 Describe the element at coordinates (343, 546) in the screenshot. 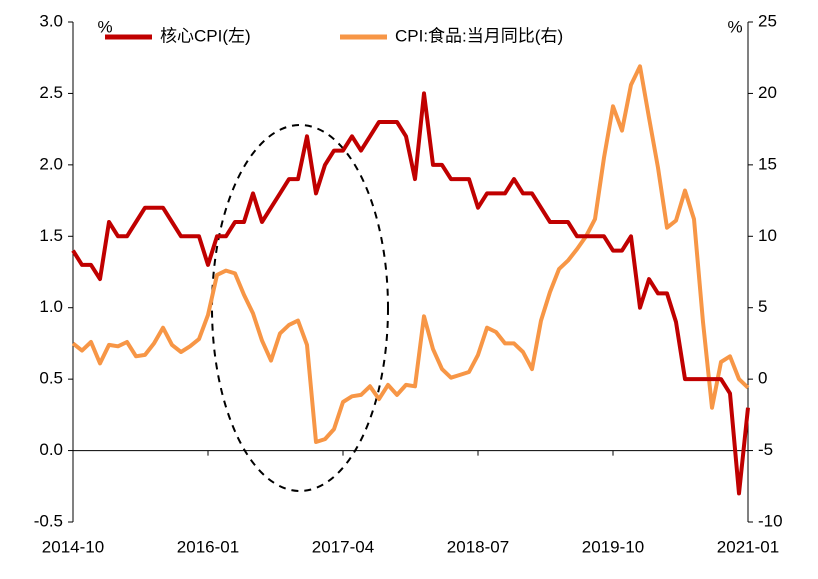

I see `x-tick-label: 2017-04` at that location.